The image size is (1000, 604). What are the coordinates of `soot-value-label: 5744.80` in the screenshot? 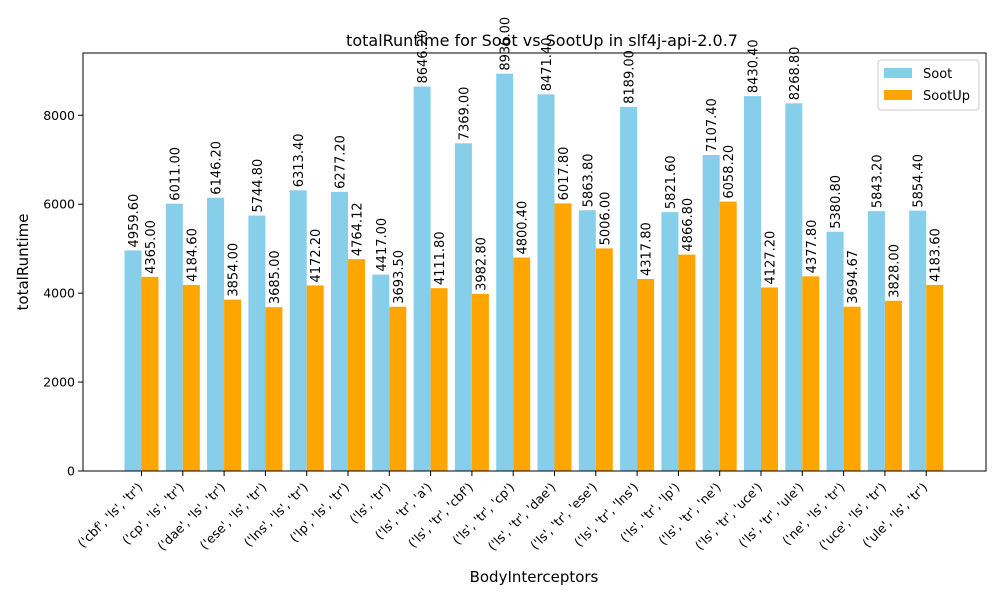 It's located at (258, 186).